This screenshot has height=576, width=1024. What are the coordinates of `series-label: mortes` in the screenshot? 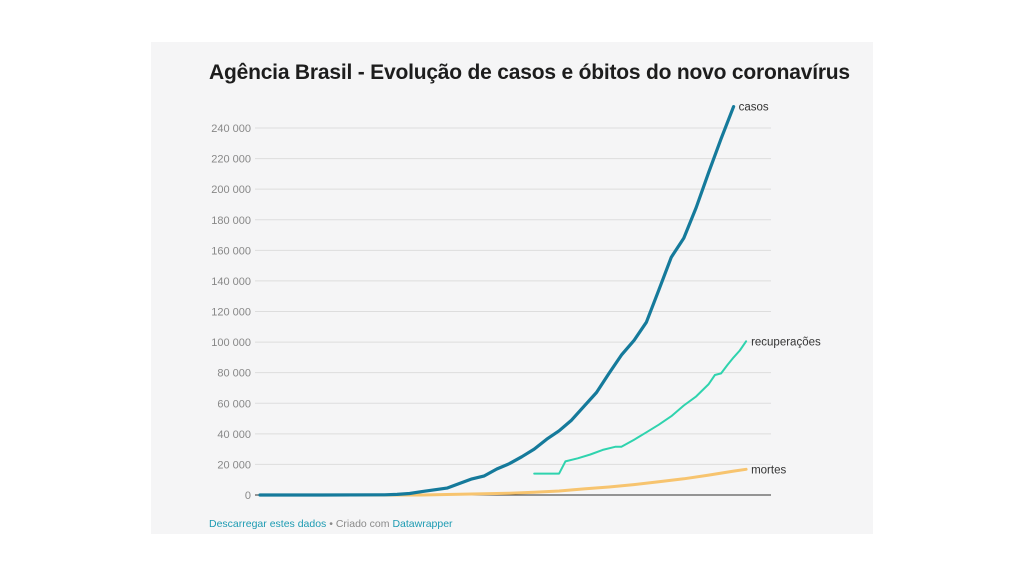 It's located at (768, 470).